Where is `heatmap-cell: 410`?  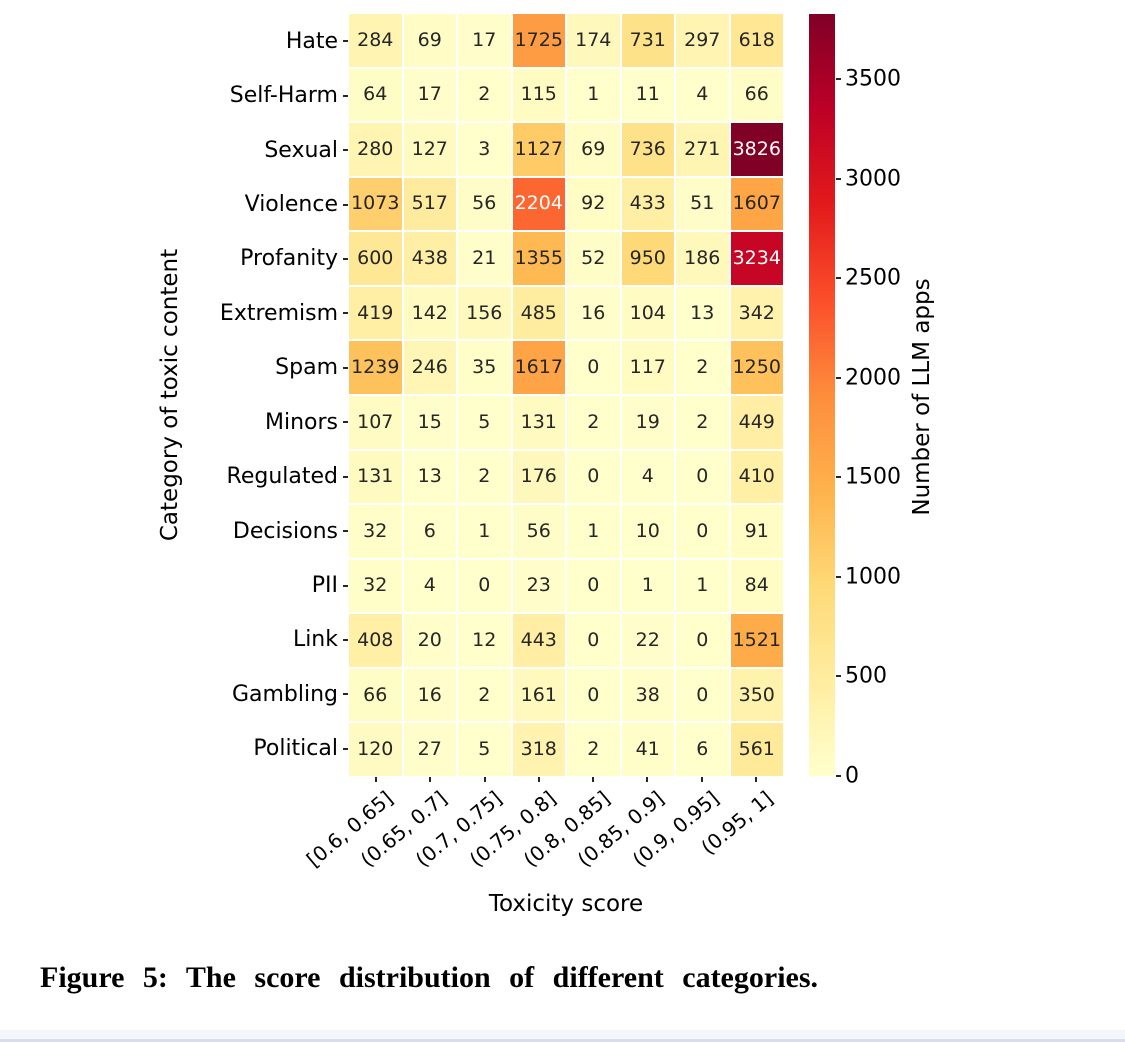
heatmap-cell: 410 is located at coordinates (756, 477).